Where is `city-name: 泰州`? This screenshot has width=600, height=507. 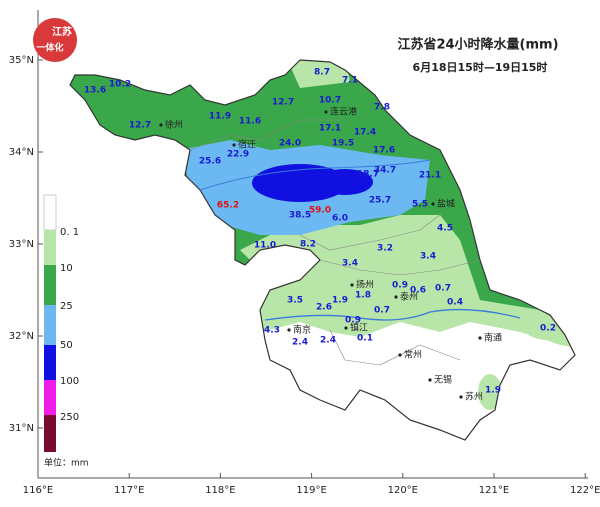
city-name: 泰州 is located at coordinates (409, 297).